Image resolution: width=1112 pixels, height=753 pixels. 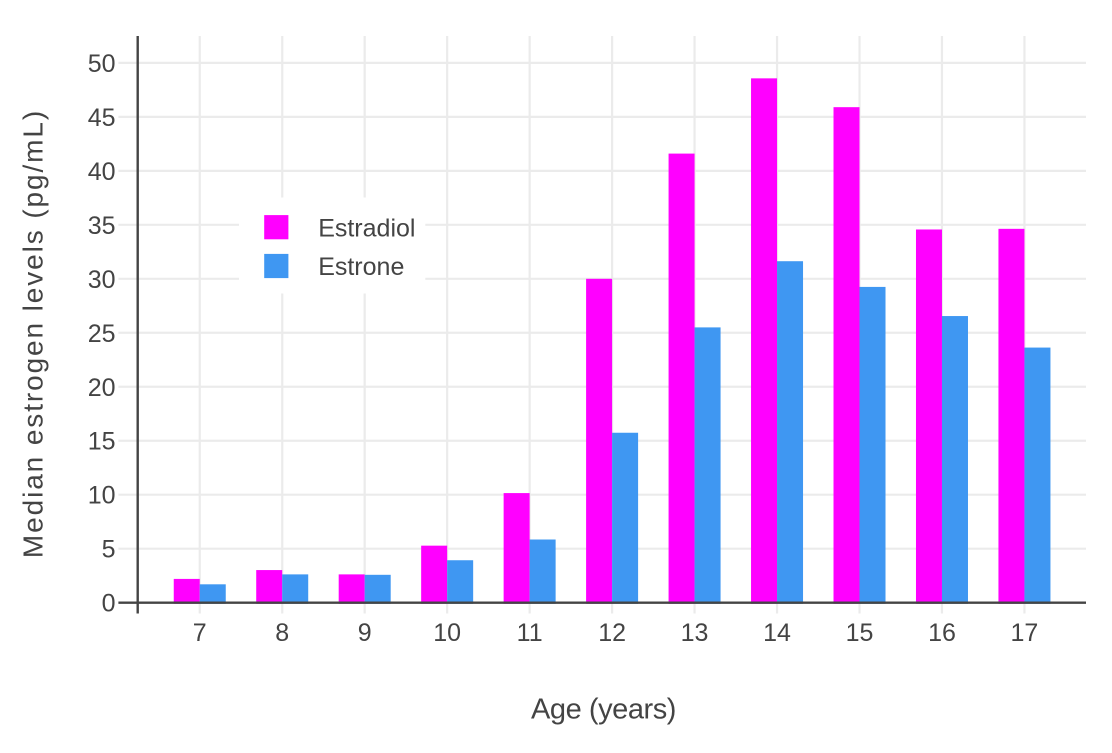 I want to click on svg-text: 35, so click(x=102, y=226).